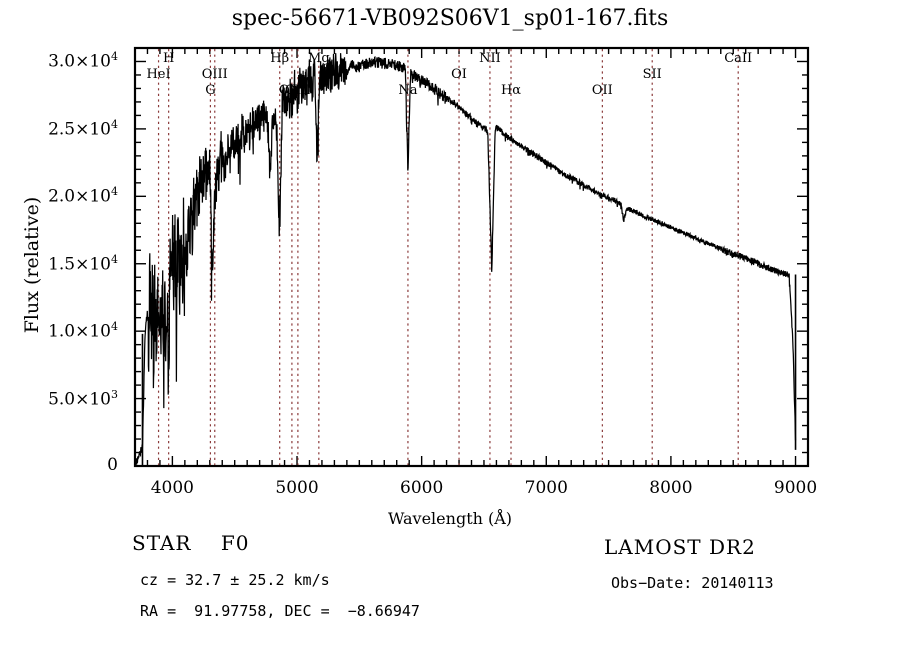 This screenshot has width=900, height=649. What do you see at coordinates (280, 58) in the screenshot?
I see `line-marker-label: Hβ` at bounding box center [280, 58].